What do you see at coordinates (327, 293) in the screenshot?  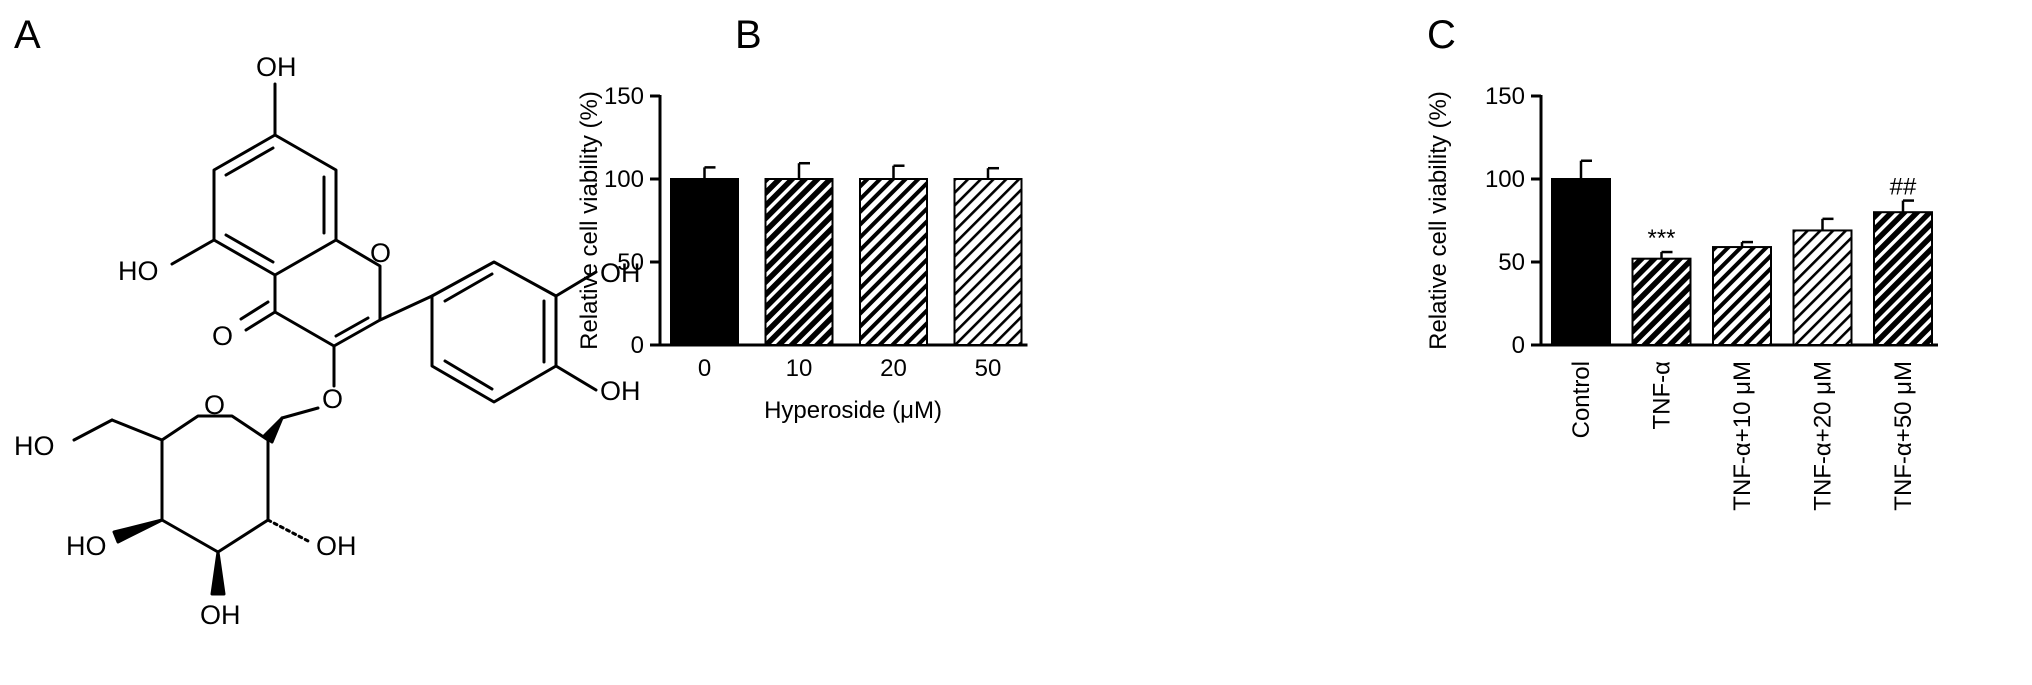 I see `ring-c` at bounding box center [327, 293].